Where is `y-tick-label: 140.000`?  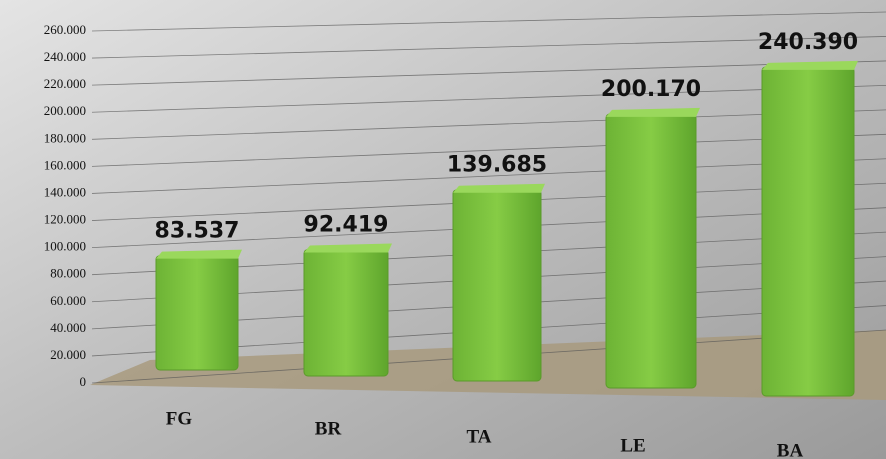
y-tick-label: 140.000 is located at coordinates (65, 191).